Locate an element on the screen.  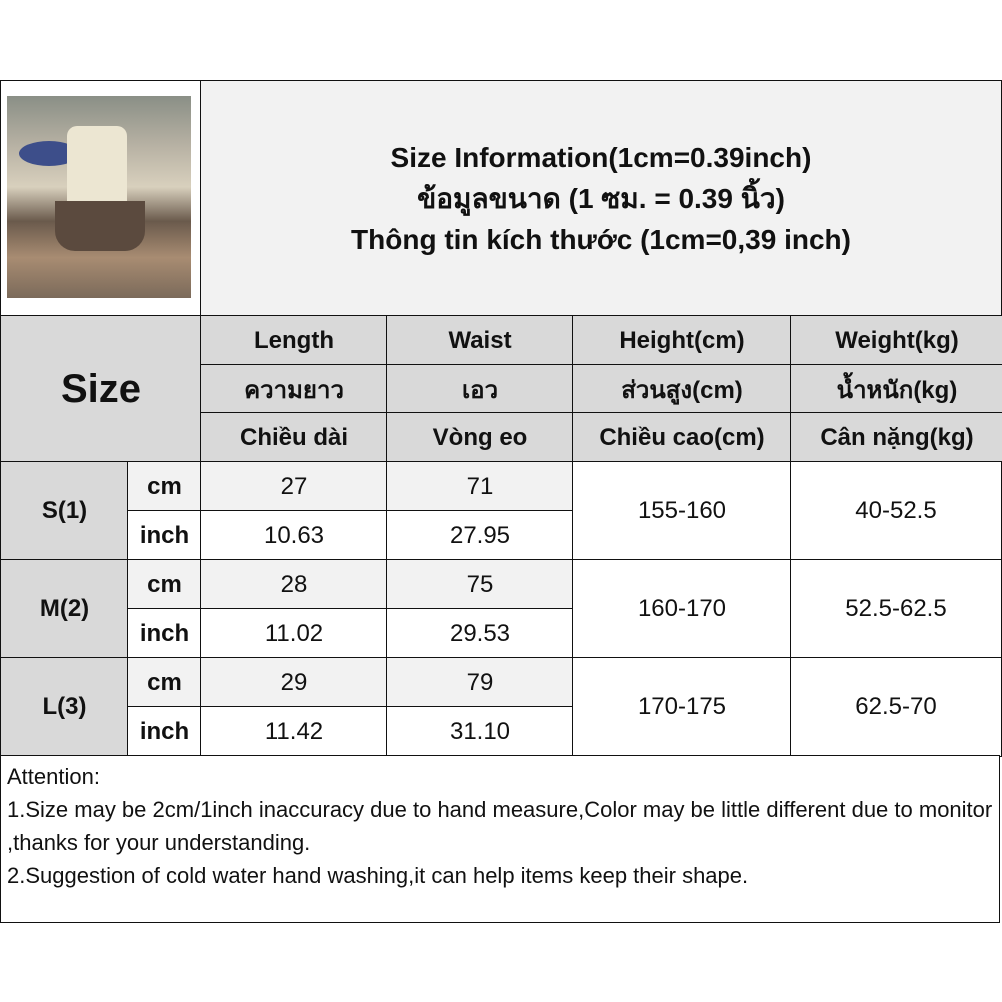
length-inch: 11.42 is located at coordinates (294, 731).